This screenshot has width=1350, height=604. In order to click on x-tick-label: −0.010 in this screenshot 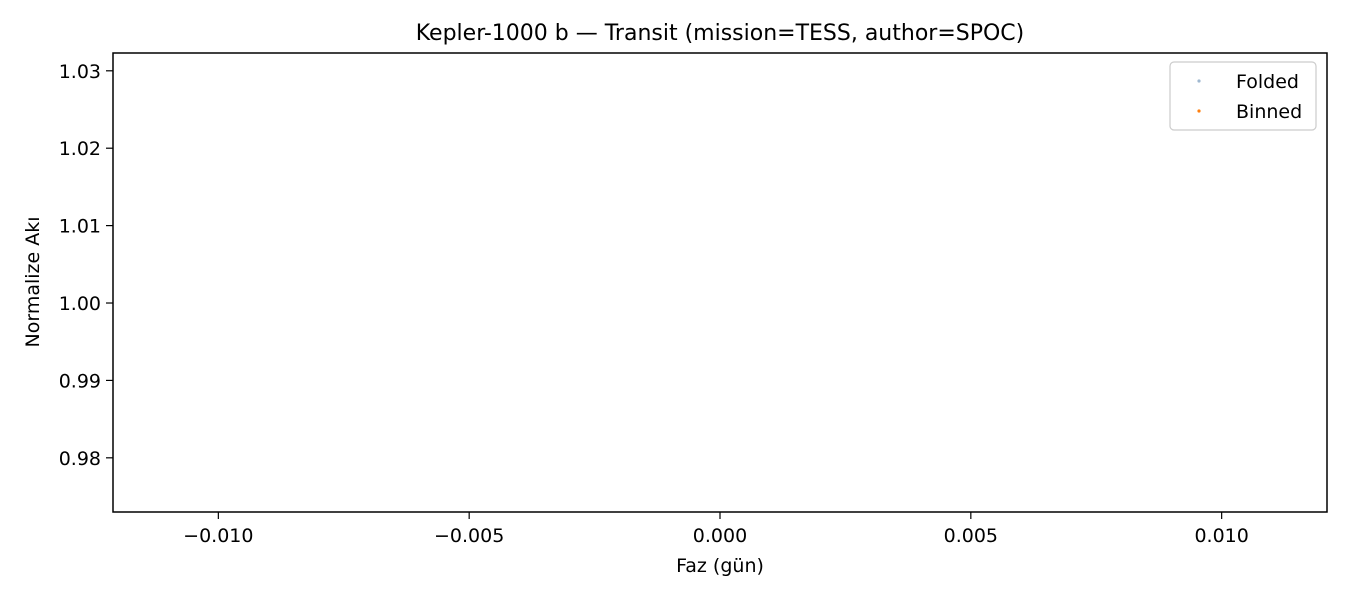, I will do `click(218, 536)`.